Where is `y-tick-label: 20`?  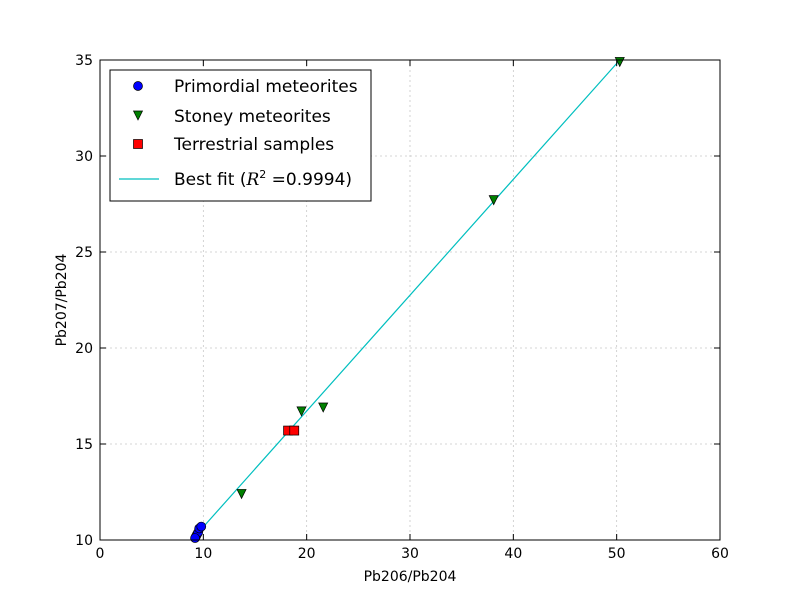
y-tick-label: 20 is located at coordinates (84, 349).